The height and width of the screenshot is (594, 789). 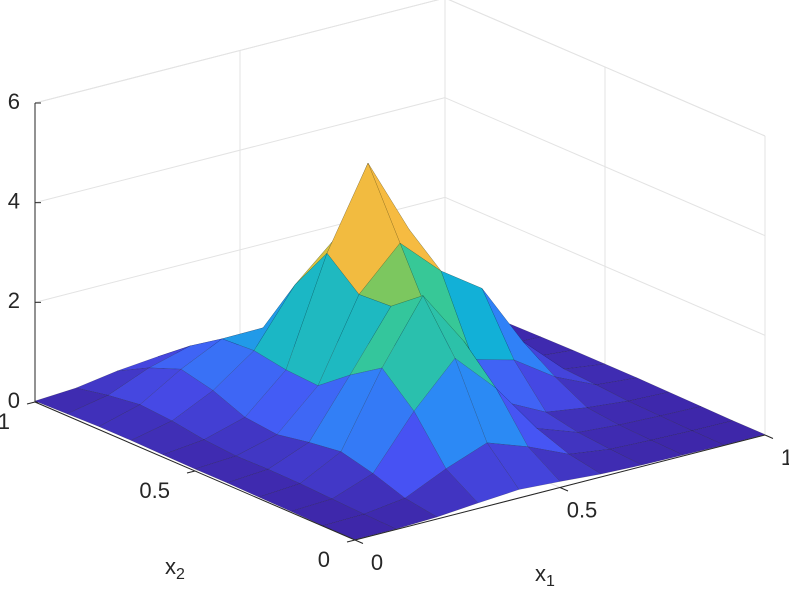 What do you see at coordinates (785, 457) in the screenshot?
I see `x-tick-label: 1` at bounding box center [785, 457].